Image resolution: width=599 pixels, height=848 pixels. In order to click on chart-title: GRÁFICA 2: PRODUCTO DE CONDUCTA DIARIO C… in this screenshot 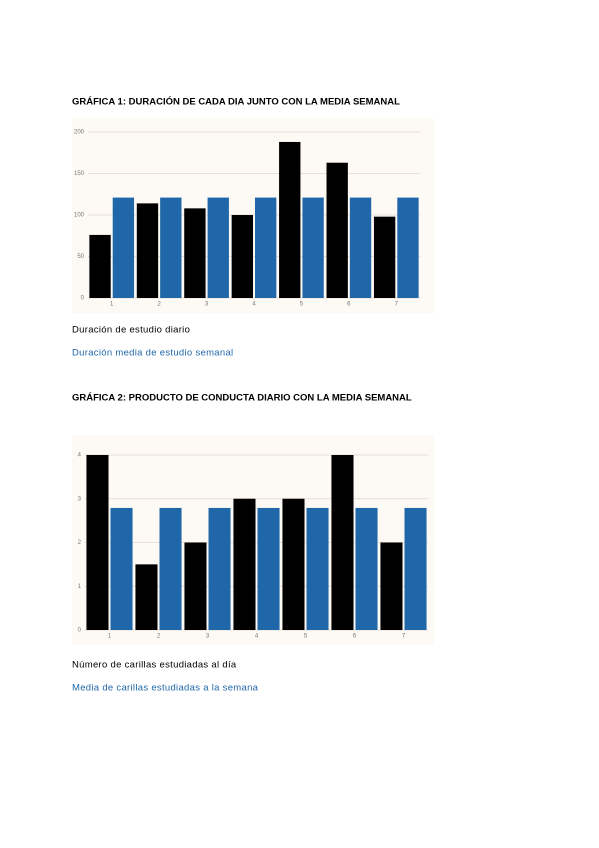, I will do `click(242, 398)`.